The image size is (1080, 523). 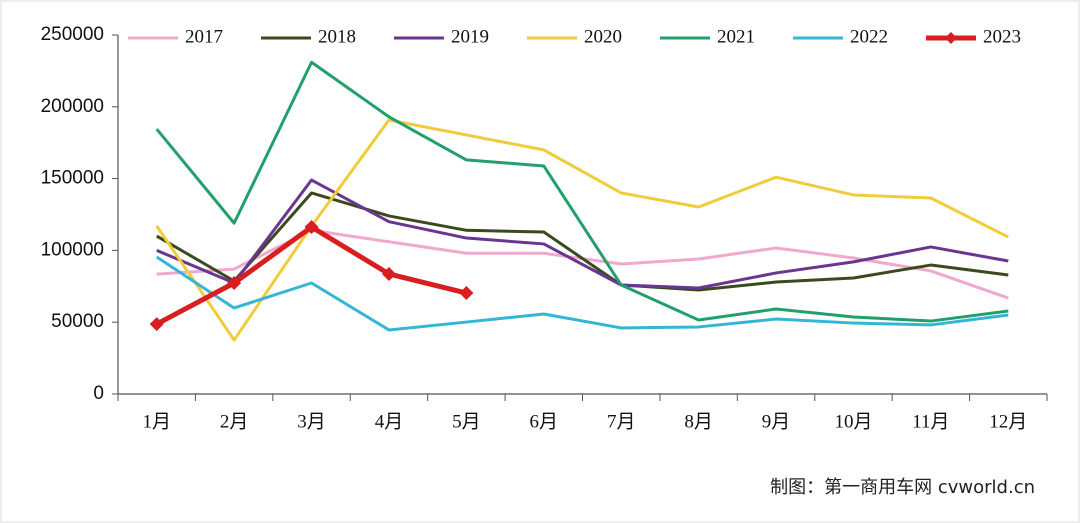 What do you see at coordinates (72, 34) in the screenshot?
I see `y-tick-label: 250000` at bounding box center [72, 34].